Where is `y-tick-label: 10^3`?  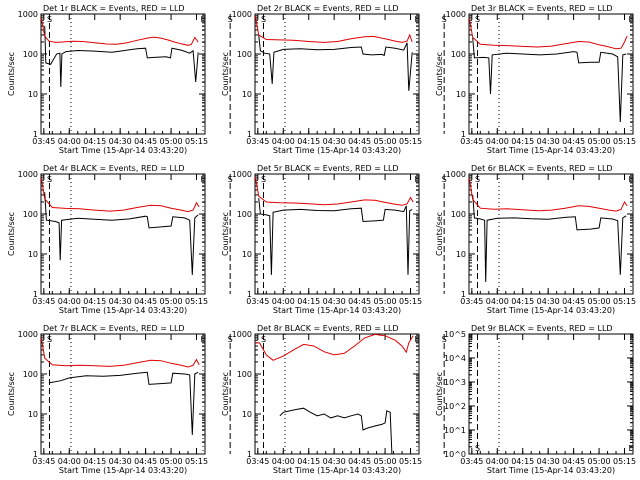
y-tick-label: 10^3 is located at coordinates (455, 382).